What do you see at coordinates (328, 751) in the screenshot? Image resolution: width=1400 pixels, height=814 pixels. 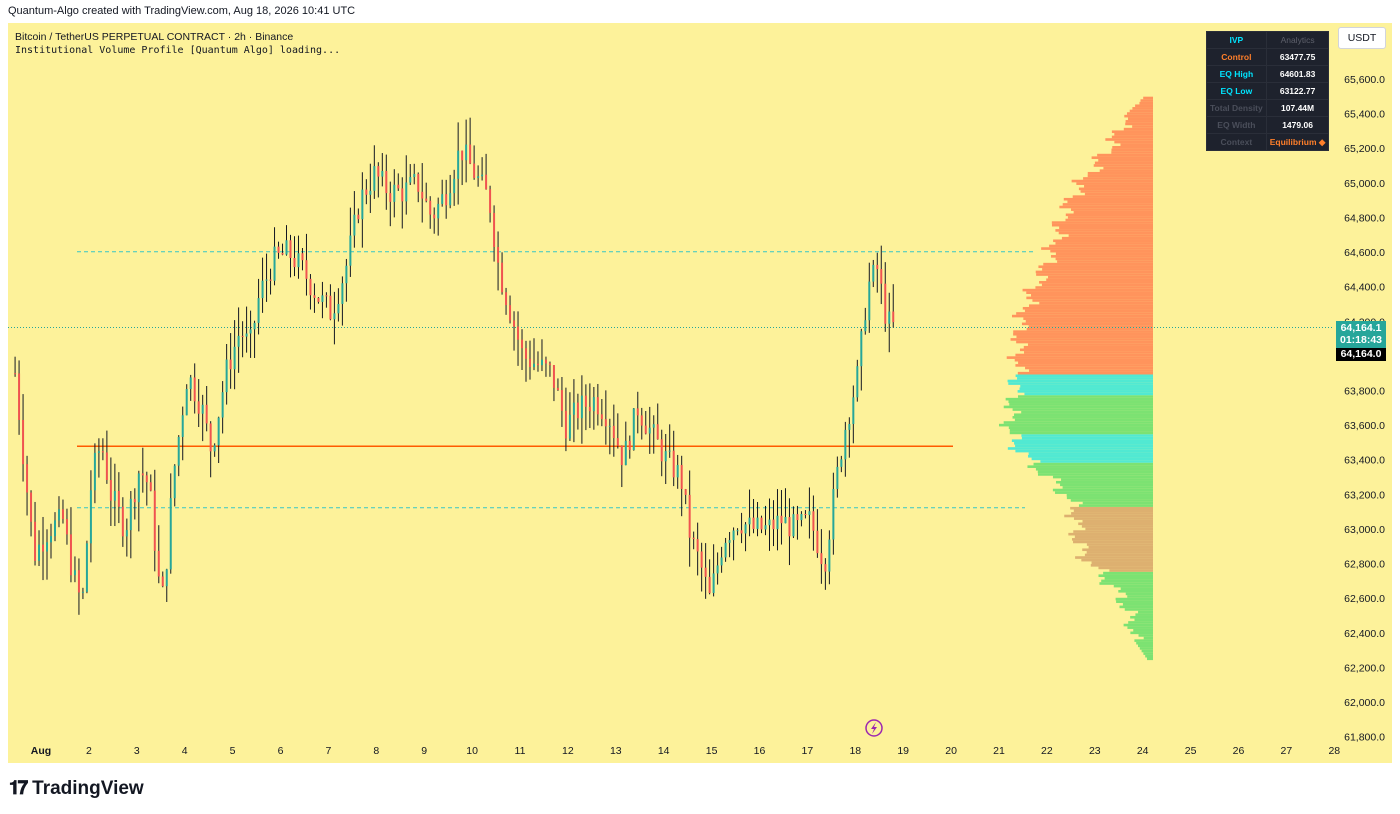 I see `x-tick-label: 7` at bounding box center [328, 751].